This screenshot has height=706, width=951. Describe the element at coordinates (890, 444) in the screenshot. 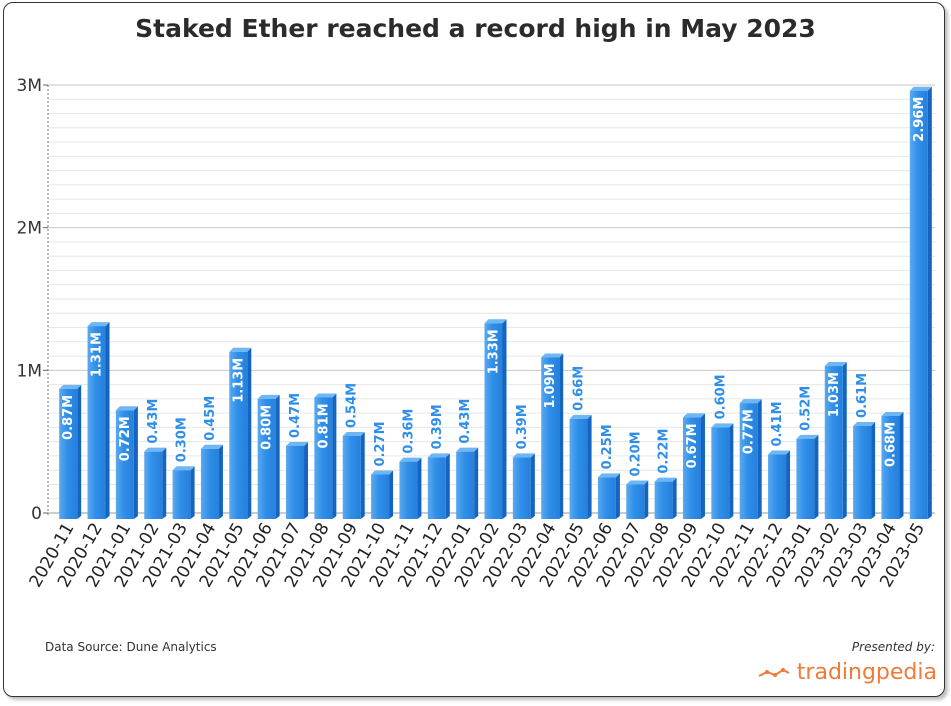

I see `bar-data-label: 0.68M` at that location.